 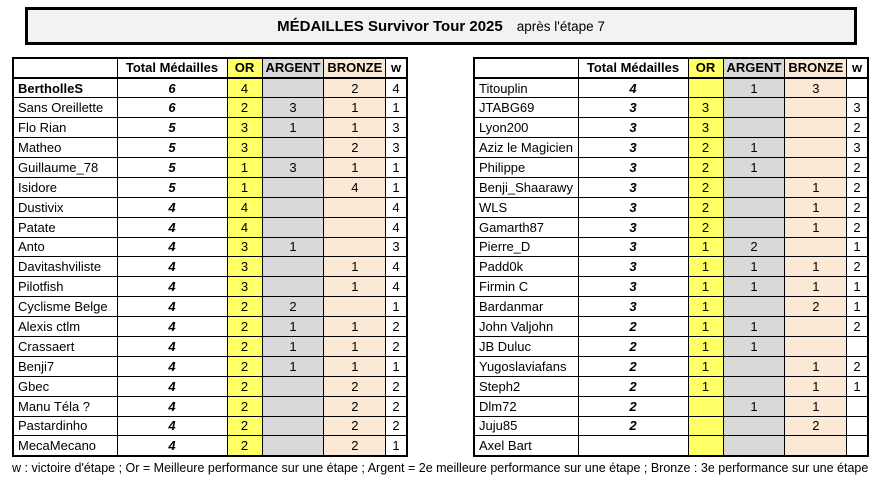 What do you see at coordinates (65, 267) in the screenshot?
I see `player-name-cell: Davitashviliste` at bounding box center [65, 267].